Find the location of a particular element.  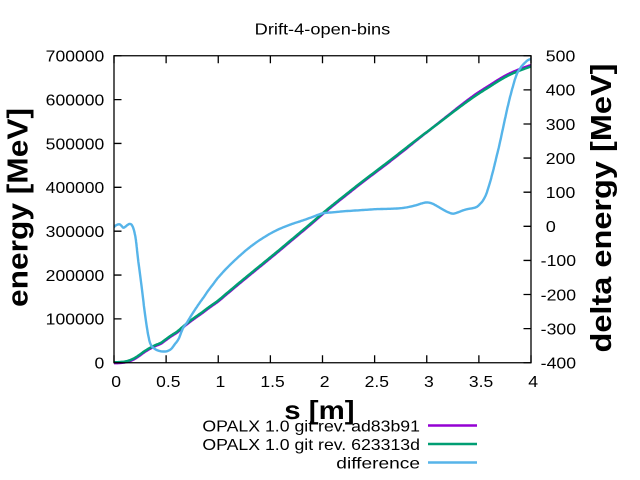

svg-text: 300 is located at coordinates (561, 125).